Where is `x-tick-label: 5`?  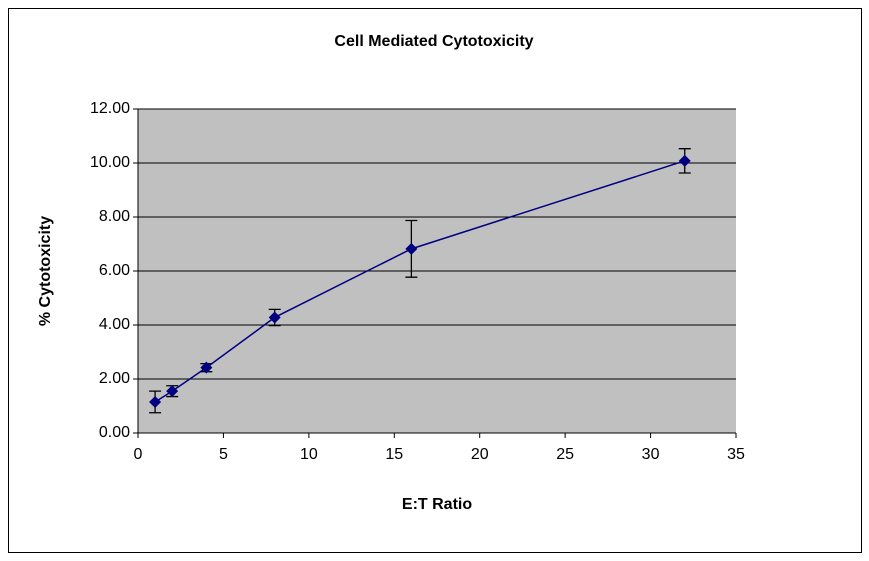 x-tick-label: 5 is located at coordinates (223, 454).